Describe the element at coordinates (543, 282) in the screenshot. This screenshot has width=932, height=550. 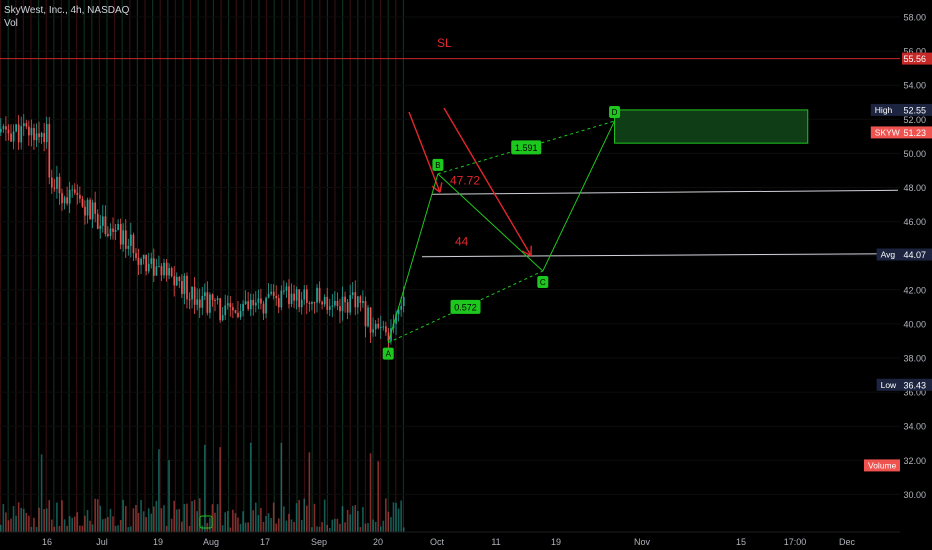
I see `pattern-point-badge` at that location.